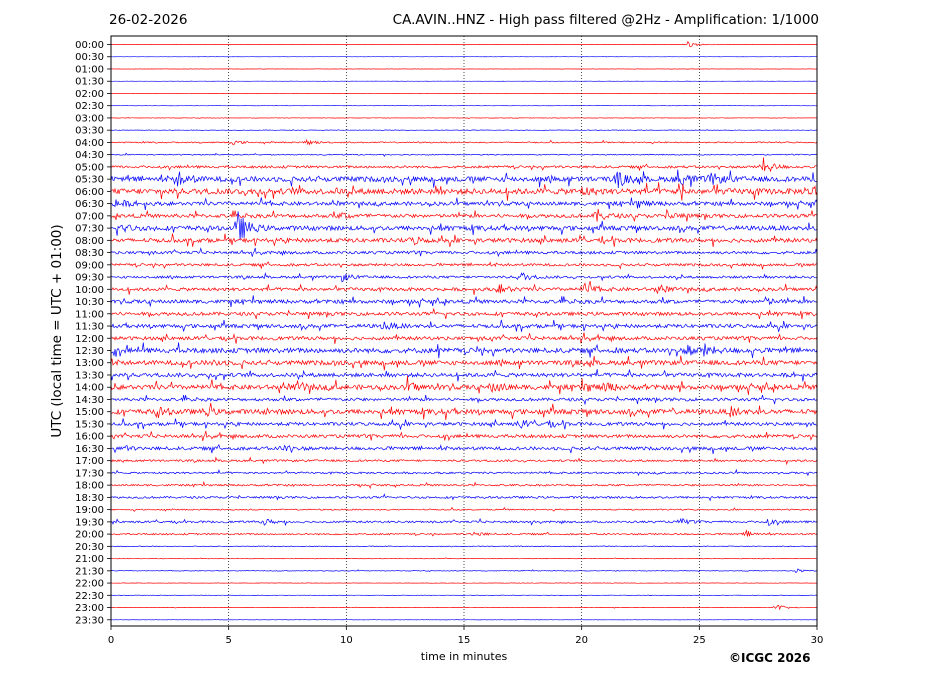 The image size is (927, 696). Describe the element at coordinates (89, 216) in the screenshot. I see `y-tick-label: 07:00` at that location.